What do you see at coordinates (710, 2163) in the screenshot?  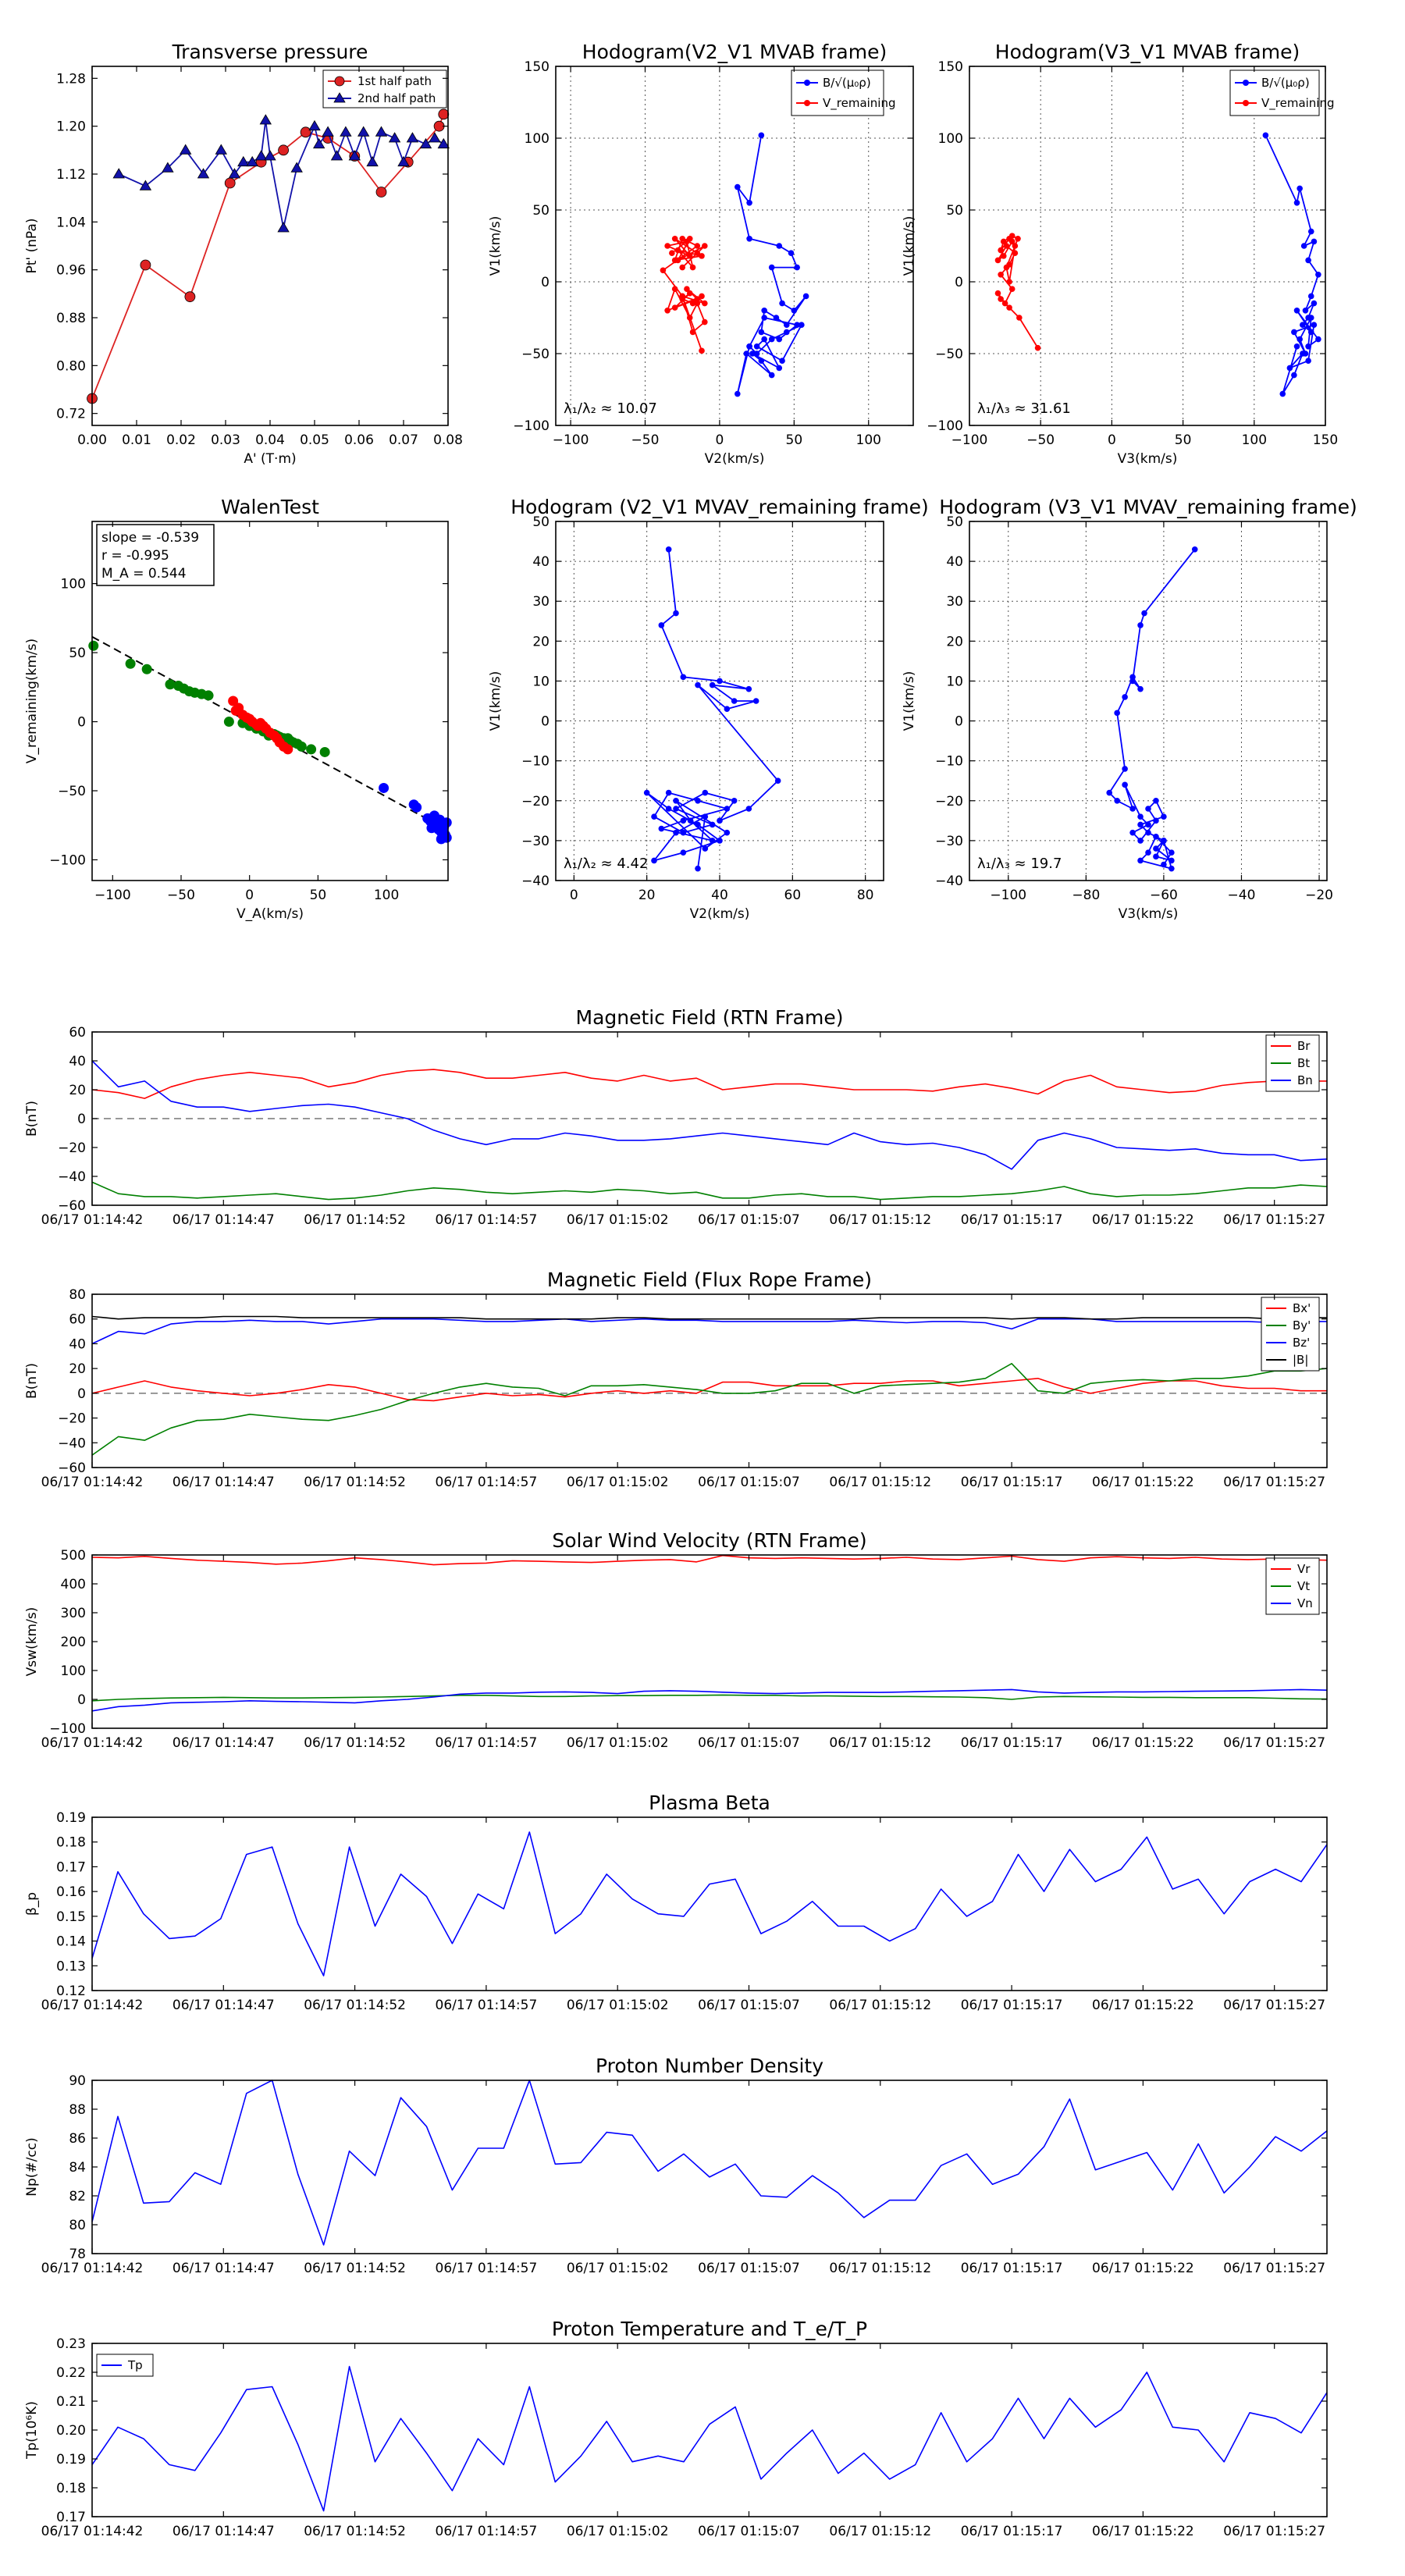 I see `series-line-np` at bounding box center [710, 2163].